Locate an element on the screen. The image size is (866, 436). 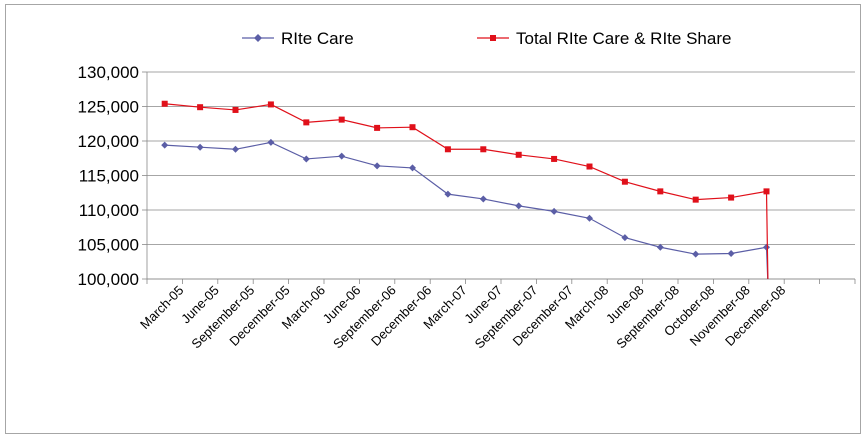
y-tick-label: 110,000 is located at coordinates (109, 210).